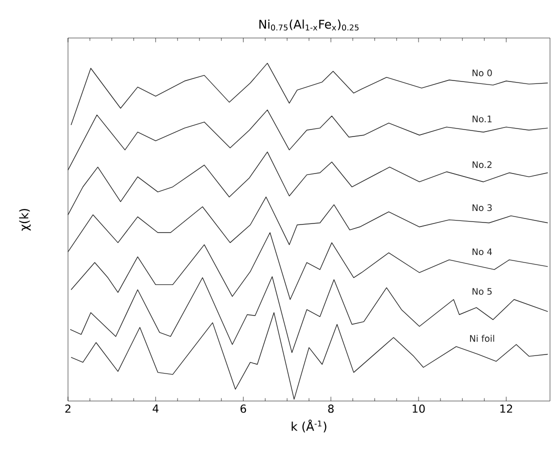  What do you see at coordinates (309, 25) in the screenshot?
I see `chart-title: Ni$_{0.75}$(Al$_{1-x}$Fe$_{x}$)$_{0.25}$` at bounding box center [309, 25].